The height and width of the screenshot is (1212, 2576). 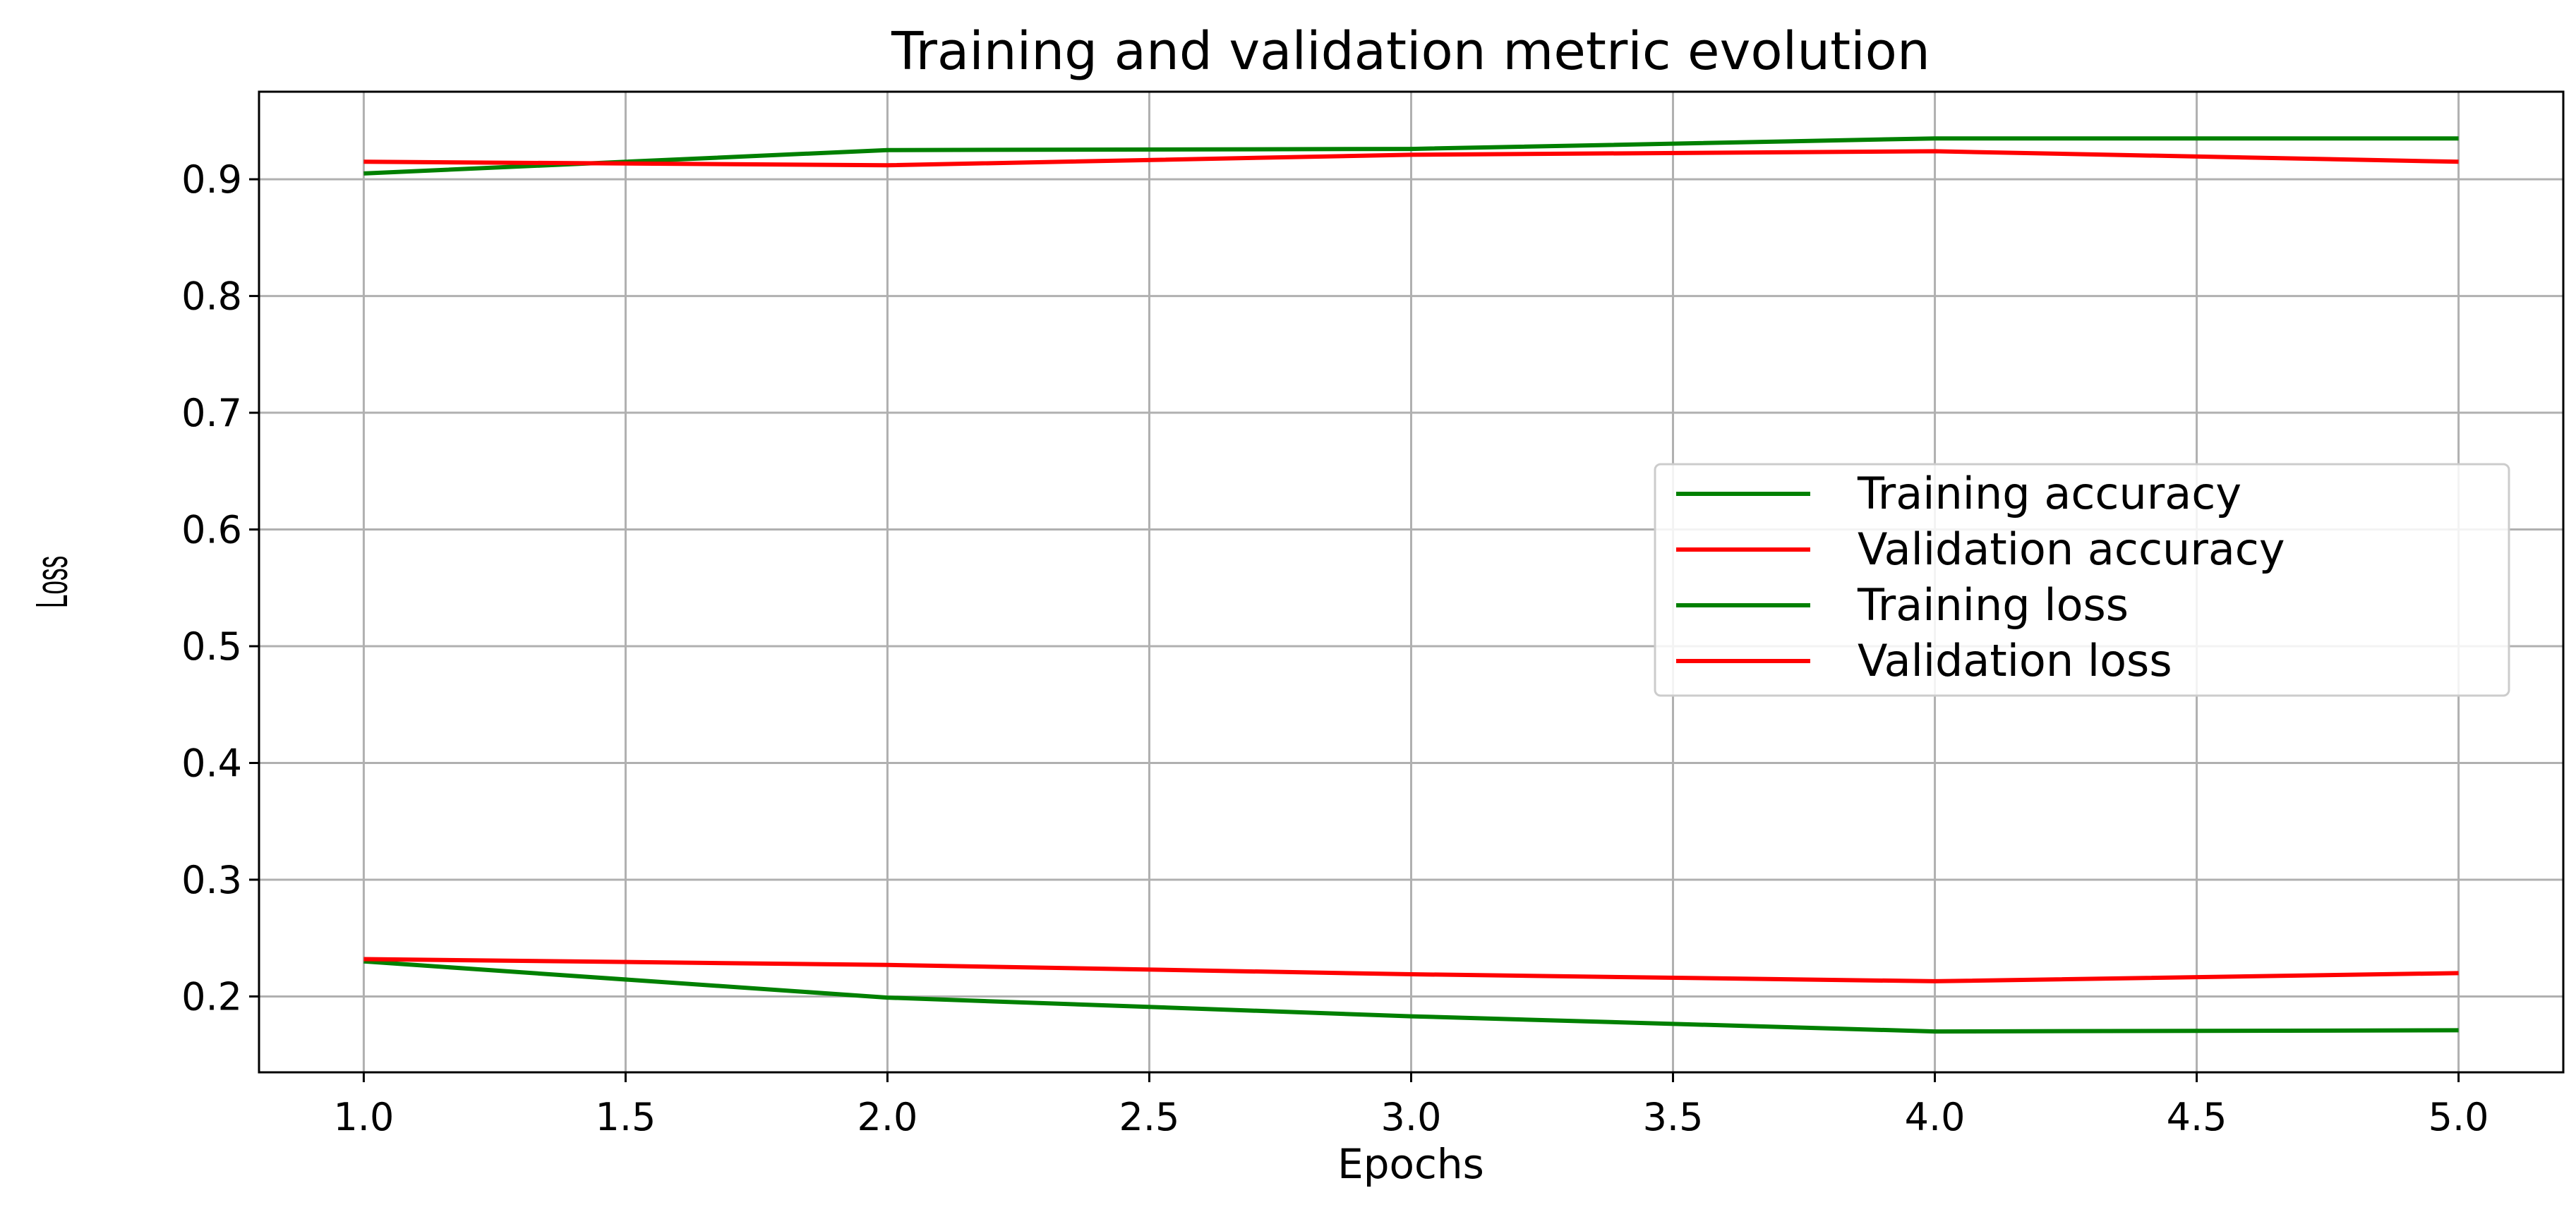 What do you see at coordinates (625, 1117) in the screenshot?
I see `x-tick-label: 1.5` at bounding box center [625, 1117].